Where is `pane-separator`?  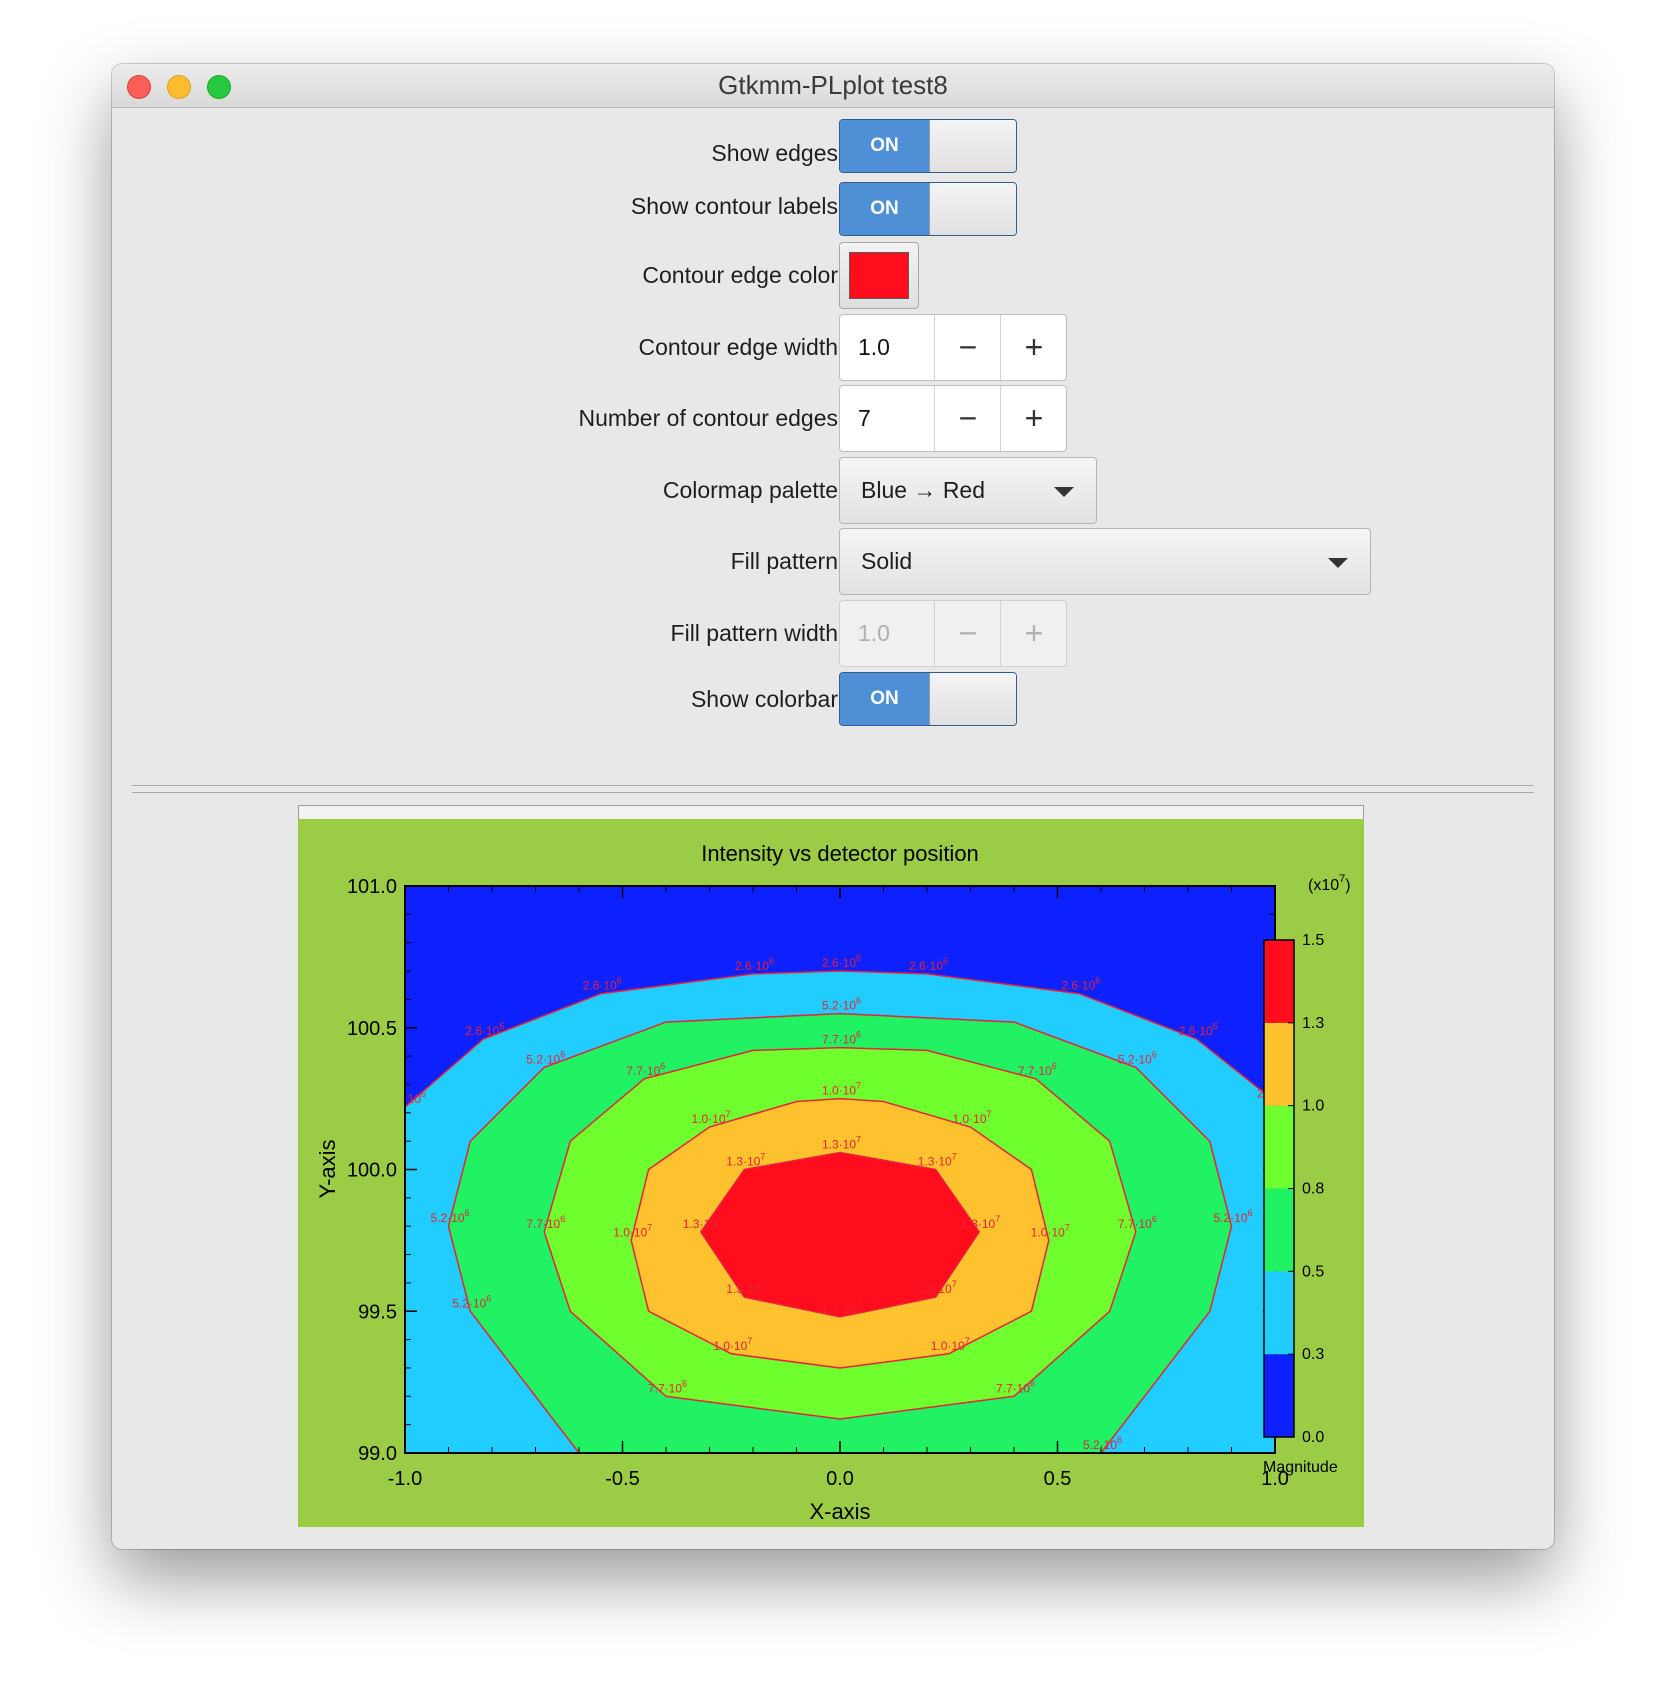
pane-separator is located at coordinates (833, 785).